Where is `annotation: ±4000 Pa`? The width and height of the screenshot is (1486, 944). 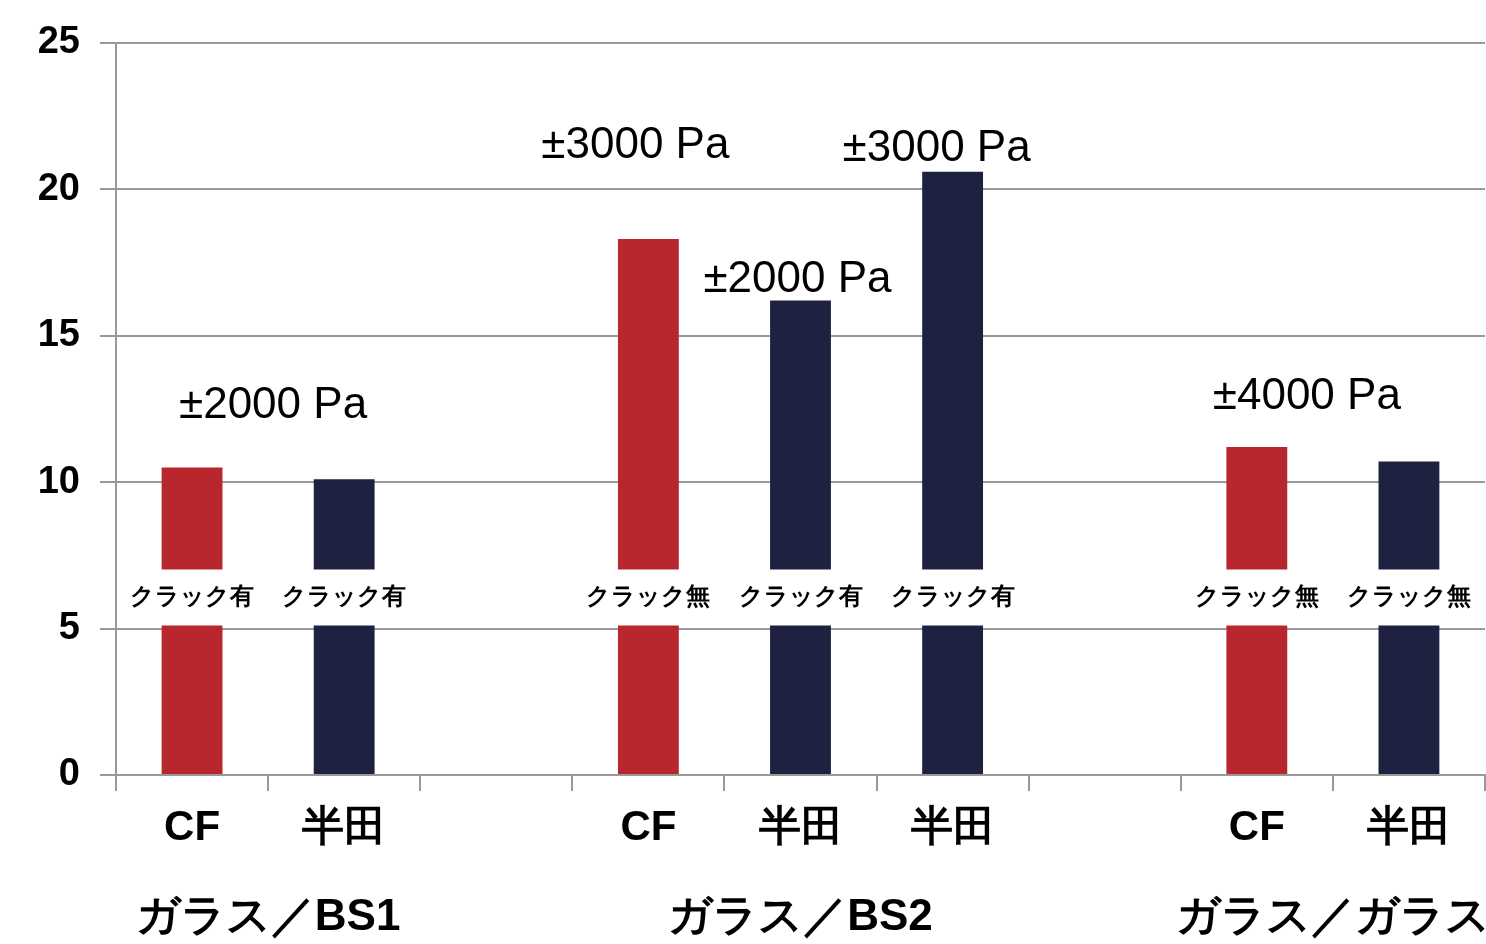
annotation: ±4000 Pa is located at coordinates (1307, 394).